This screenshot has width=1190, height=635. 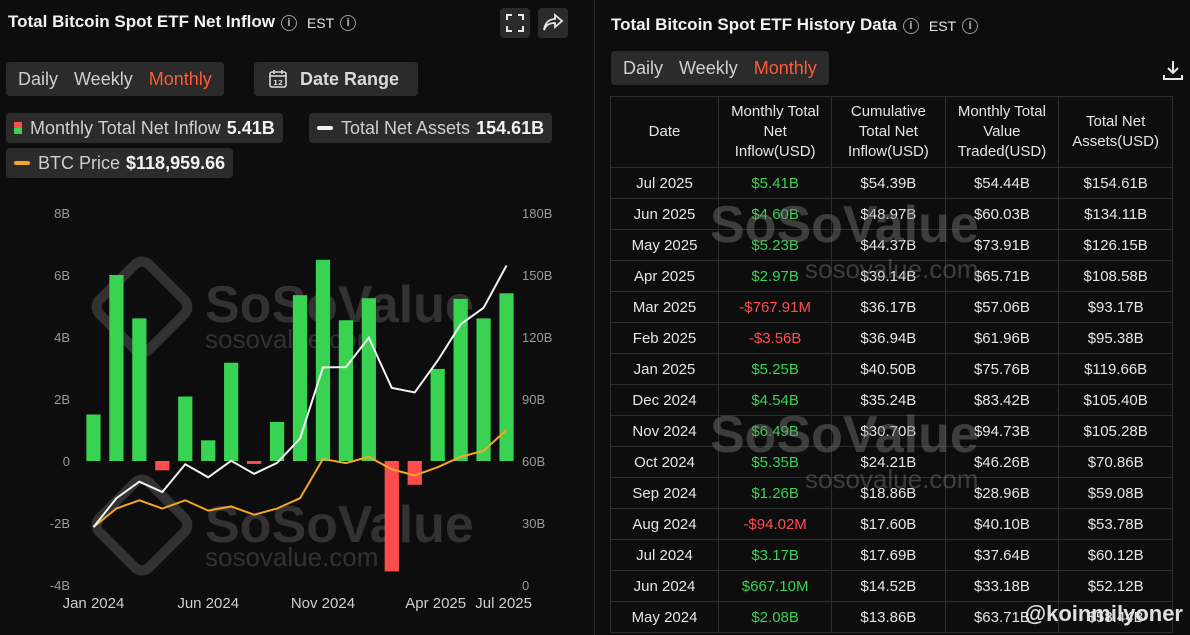 I want to click on chart-title: Total Bitcoin Spot ETF Net Inflow, so click(x=141, y=21).